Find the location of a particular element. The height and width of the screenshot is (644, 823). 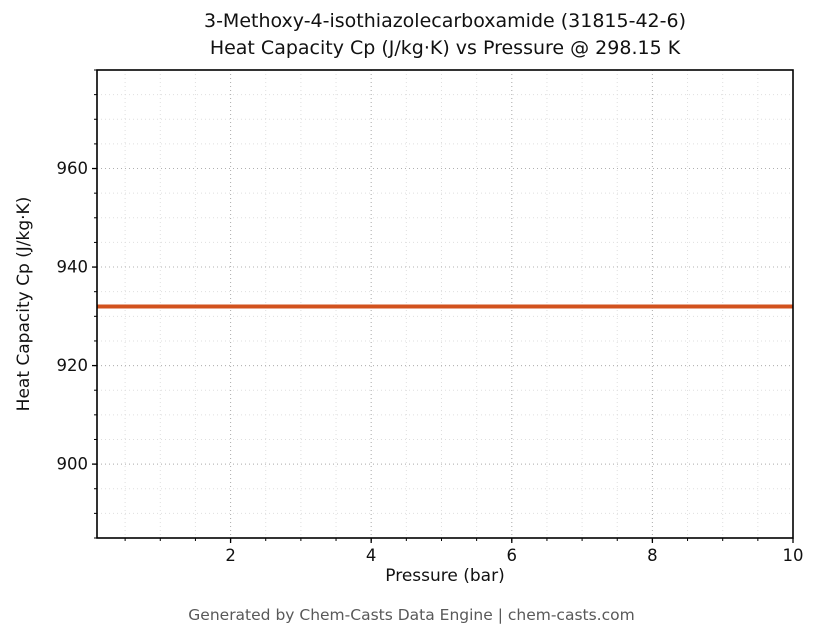

svg-text: 4 is located at coordinates (371, 555).